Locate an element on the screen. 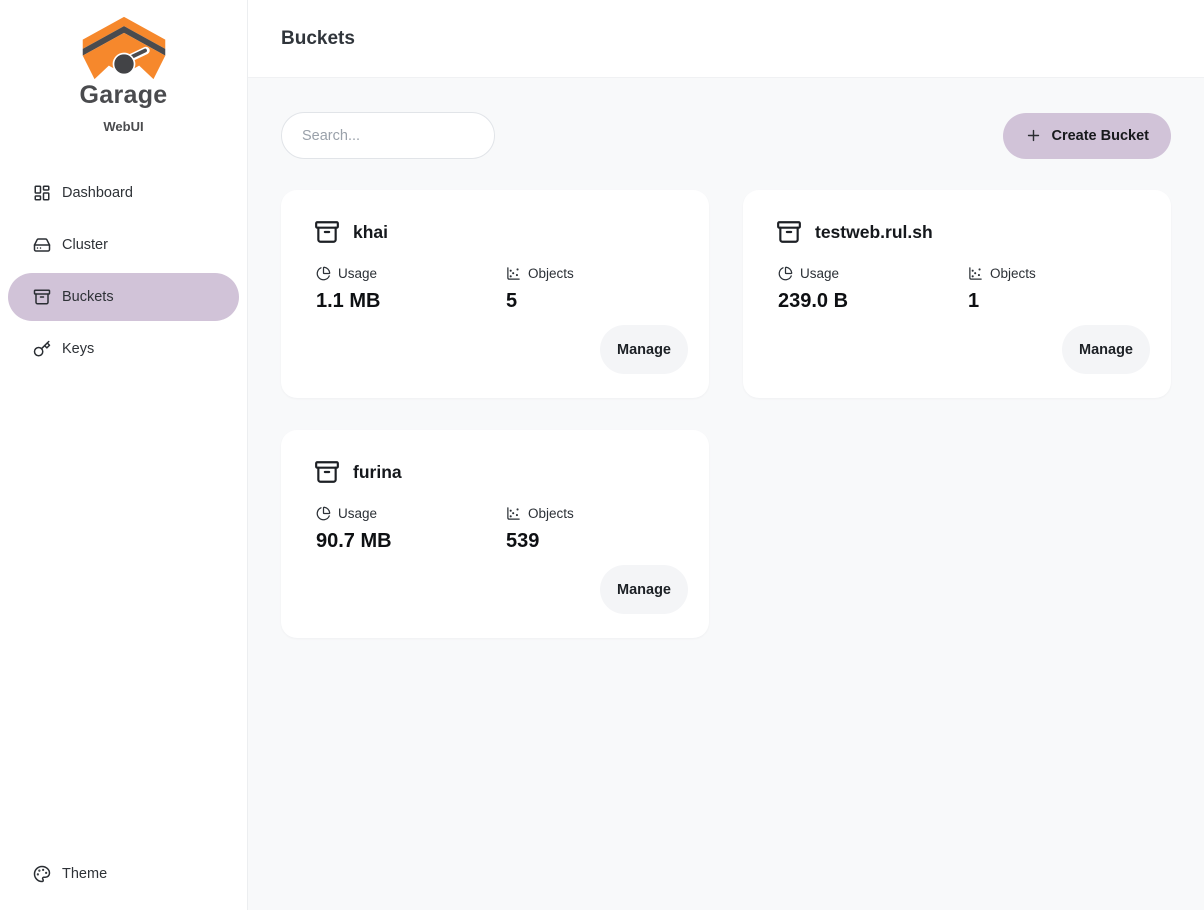 The height and width of the screenshot is (910, 1204). bucket-stats: Usage 1.1 MB Objects is located at coordinates (496, 289).